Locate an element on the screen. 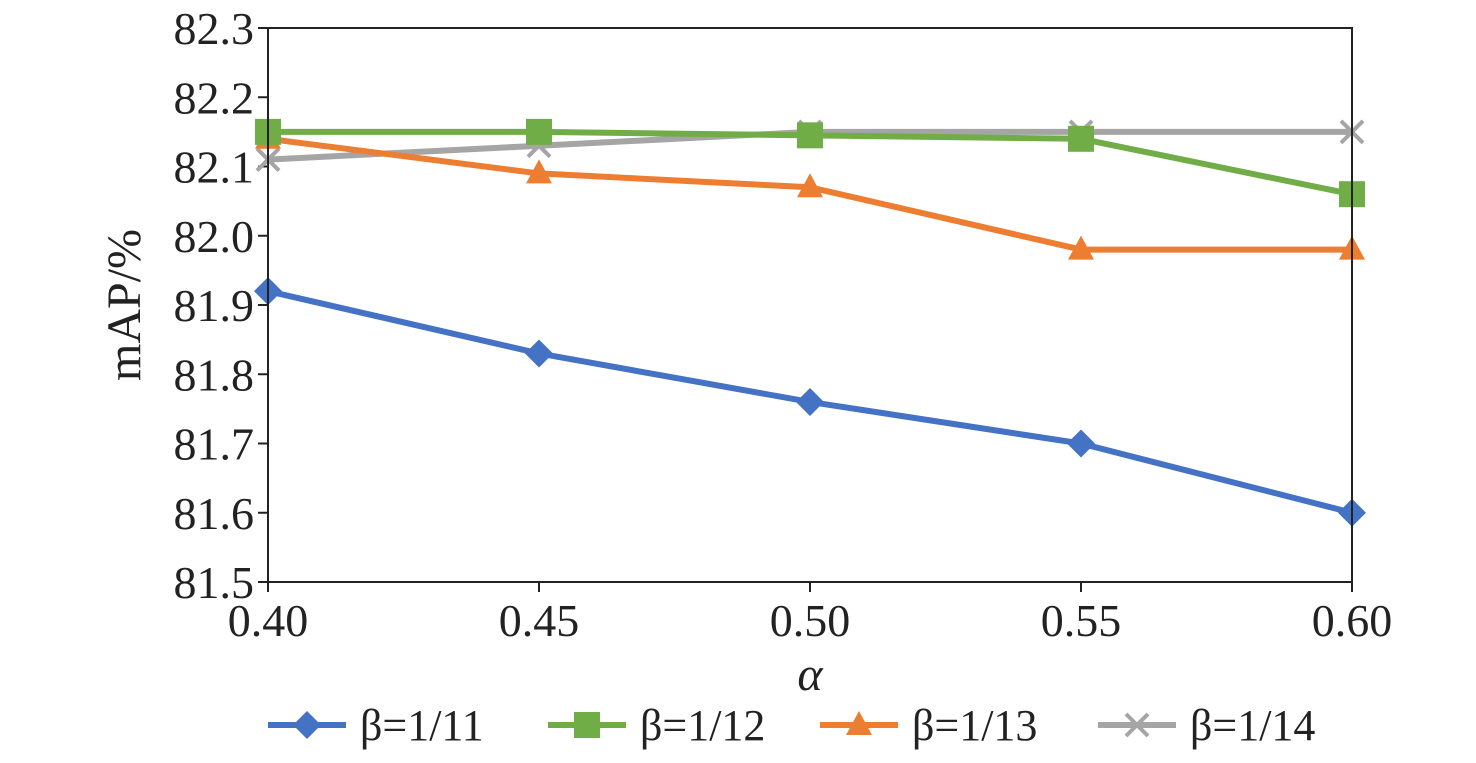 The height and width of the screenshot is (763, 1476). legend-item: β=1/13 is located at coordinates (928, 725).